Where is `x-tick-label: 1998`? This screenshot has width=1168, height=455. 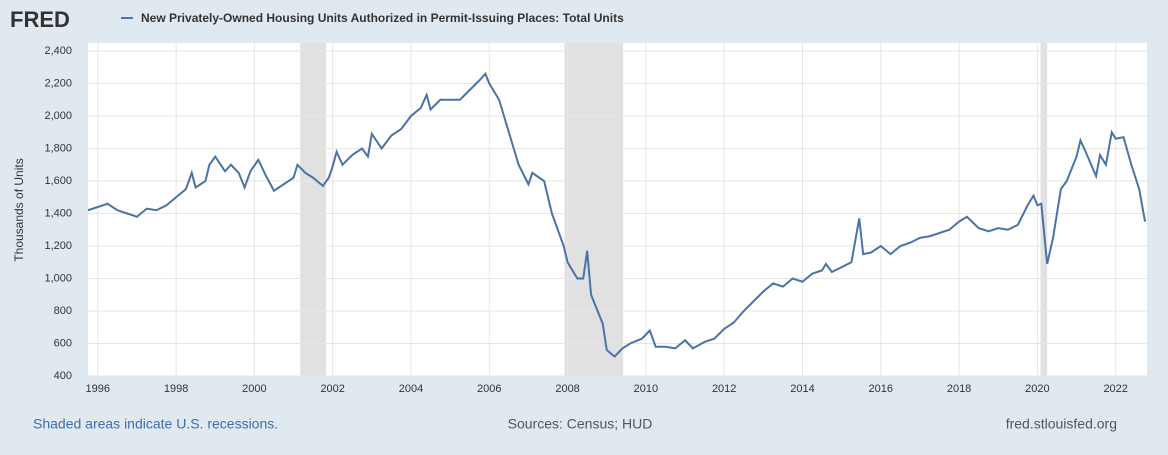
x-tick-label: 1998 is located at coordinates (176, 389).